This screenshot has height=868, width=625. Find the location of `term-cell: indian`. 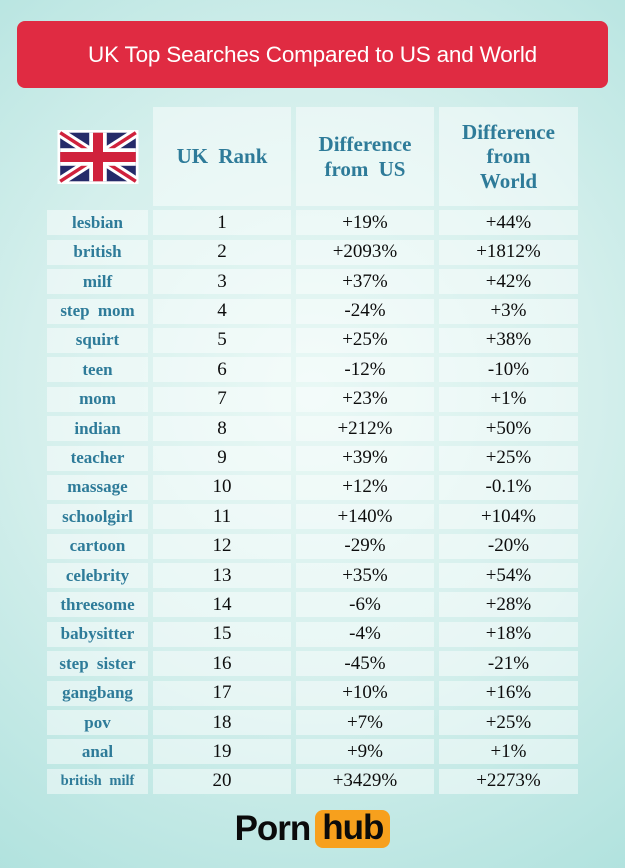

term-cell: indian is located at coordinates (97, 429).